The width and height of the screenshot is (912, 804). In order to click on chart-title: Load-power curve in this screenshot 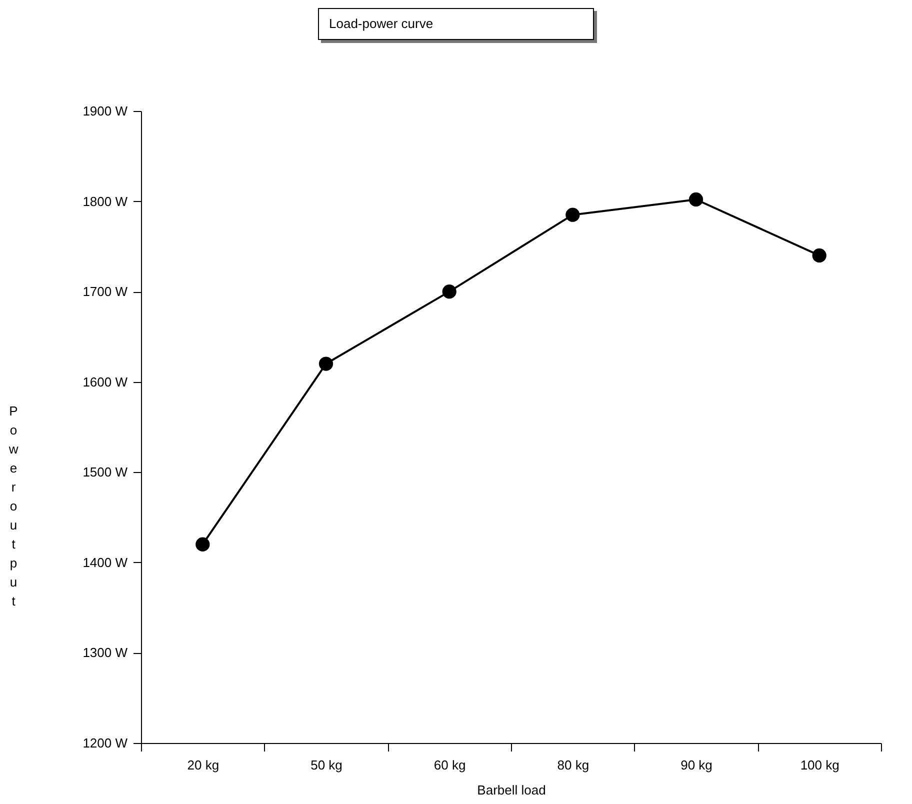, I will do `click(456, 24)`.